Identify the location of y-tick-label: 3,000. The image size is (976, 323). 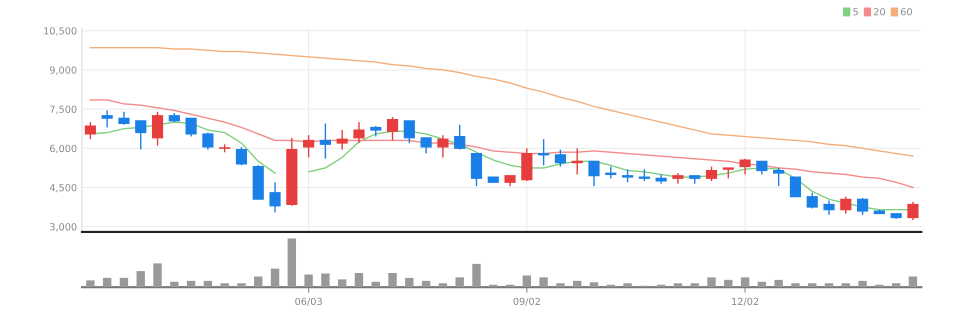
(63, 227).